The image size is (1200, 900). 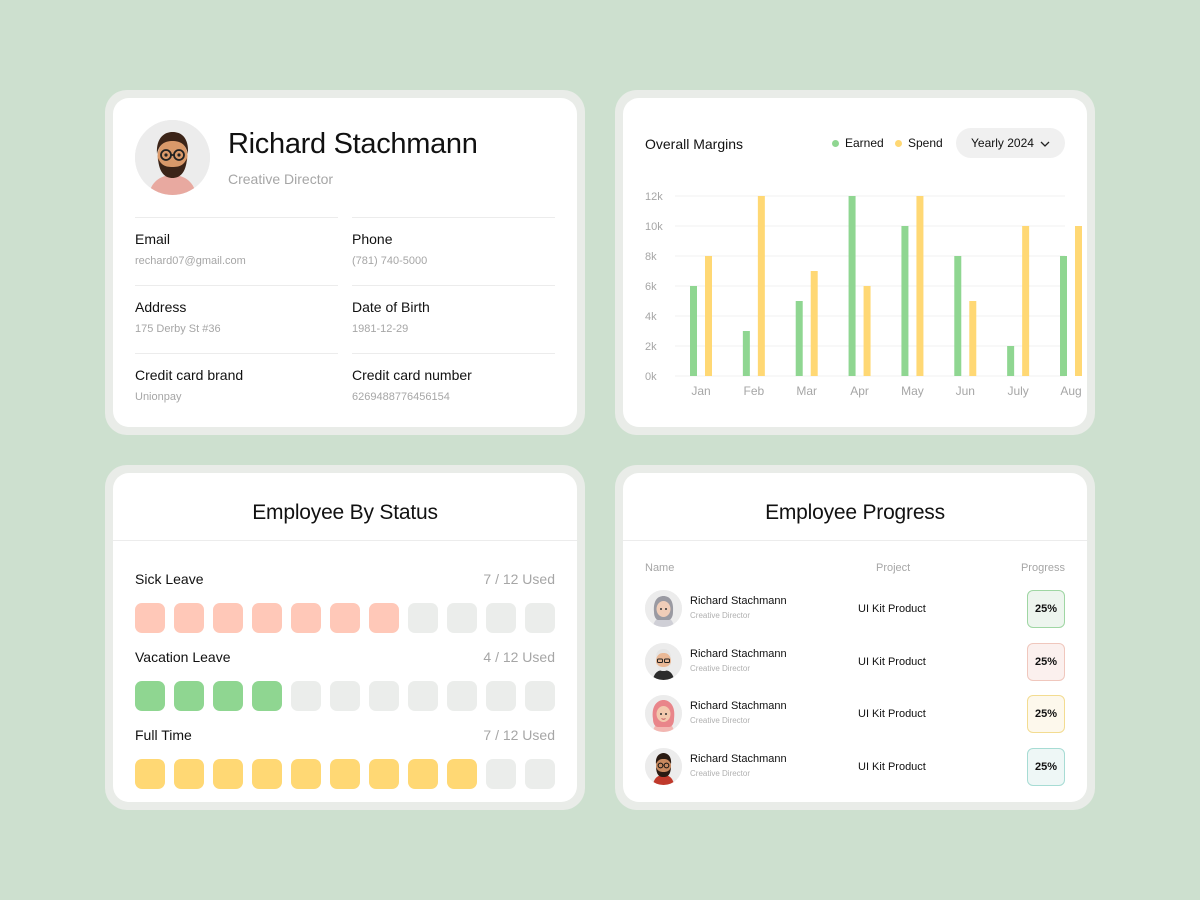 What do you see at coordinates (372, 239) in the screenshot?
I see `phone-label: Phone` at bounding box center [372, 239].